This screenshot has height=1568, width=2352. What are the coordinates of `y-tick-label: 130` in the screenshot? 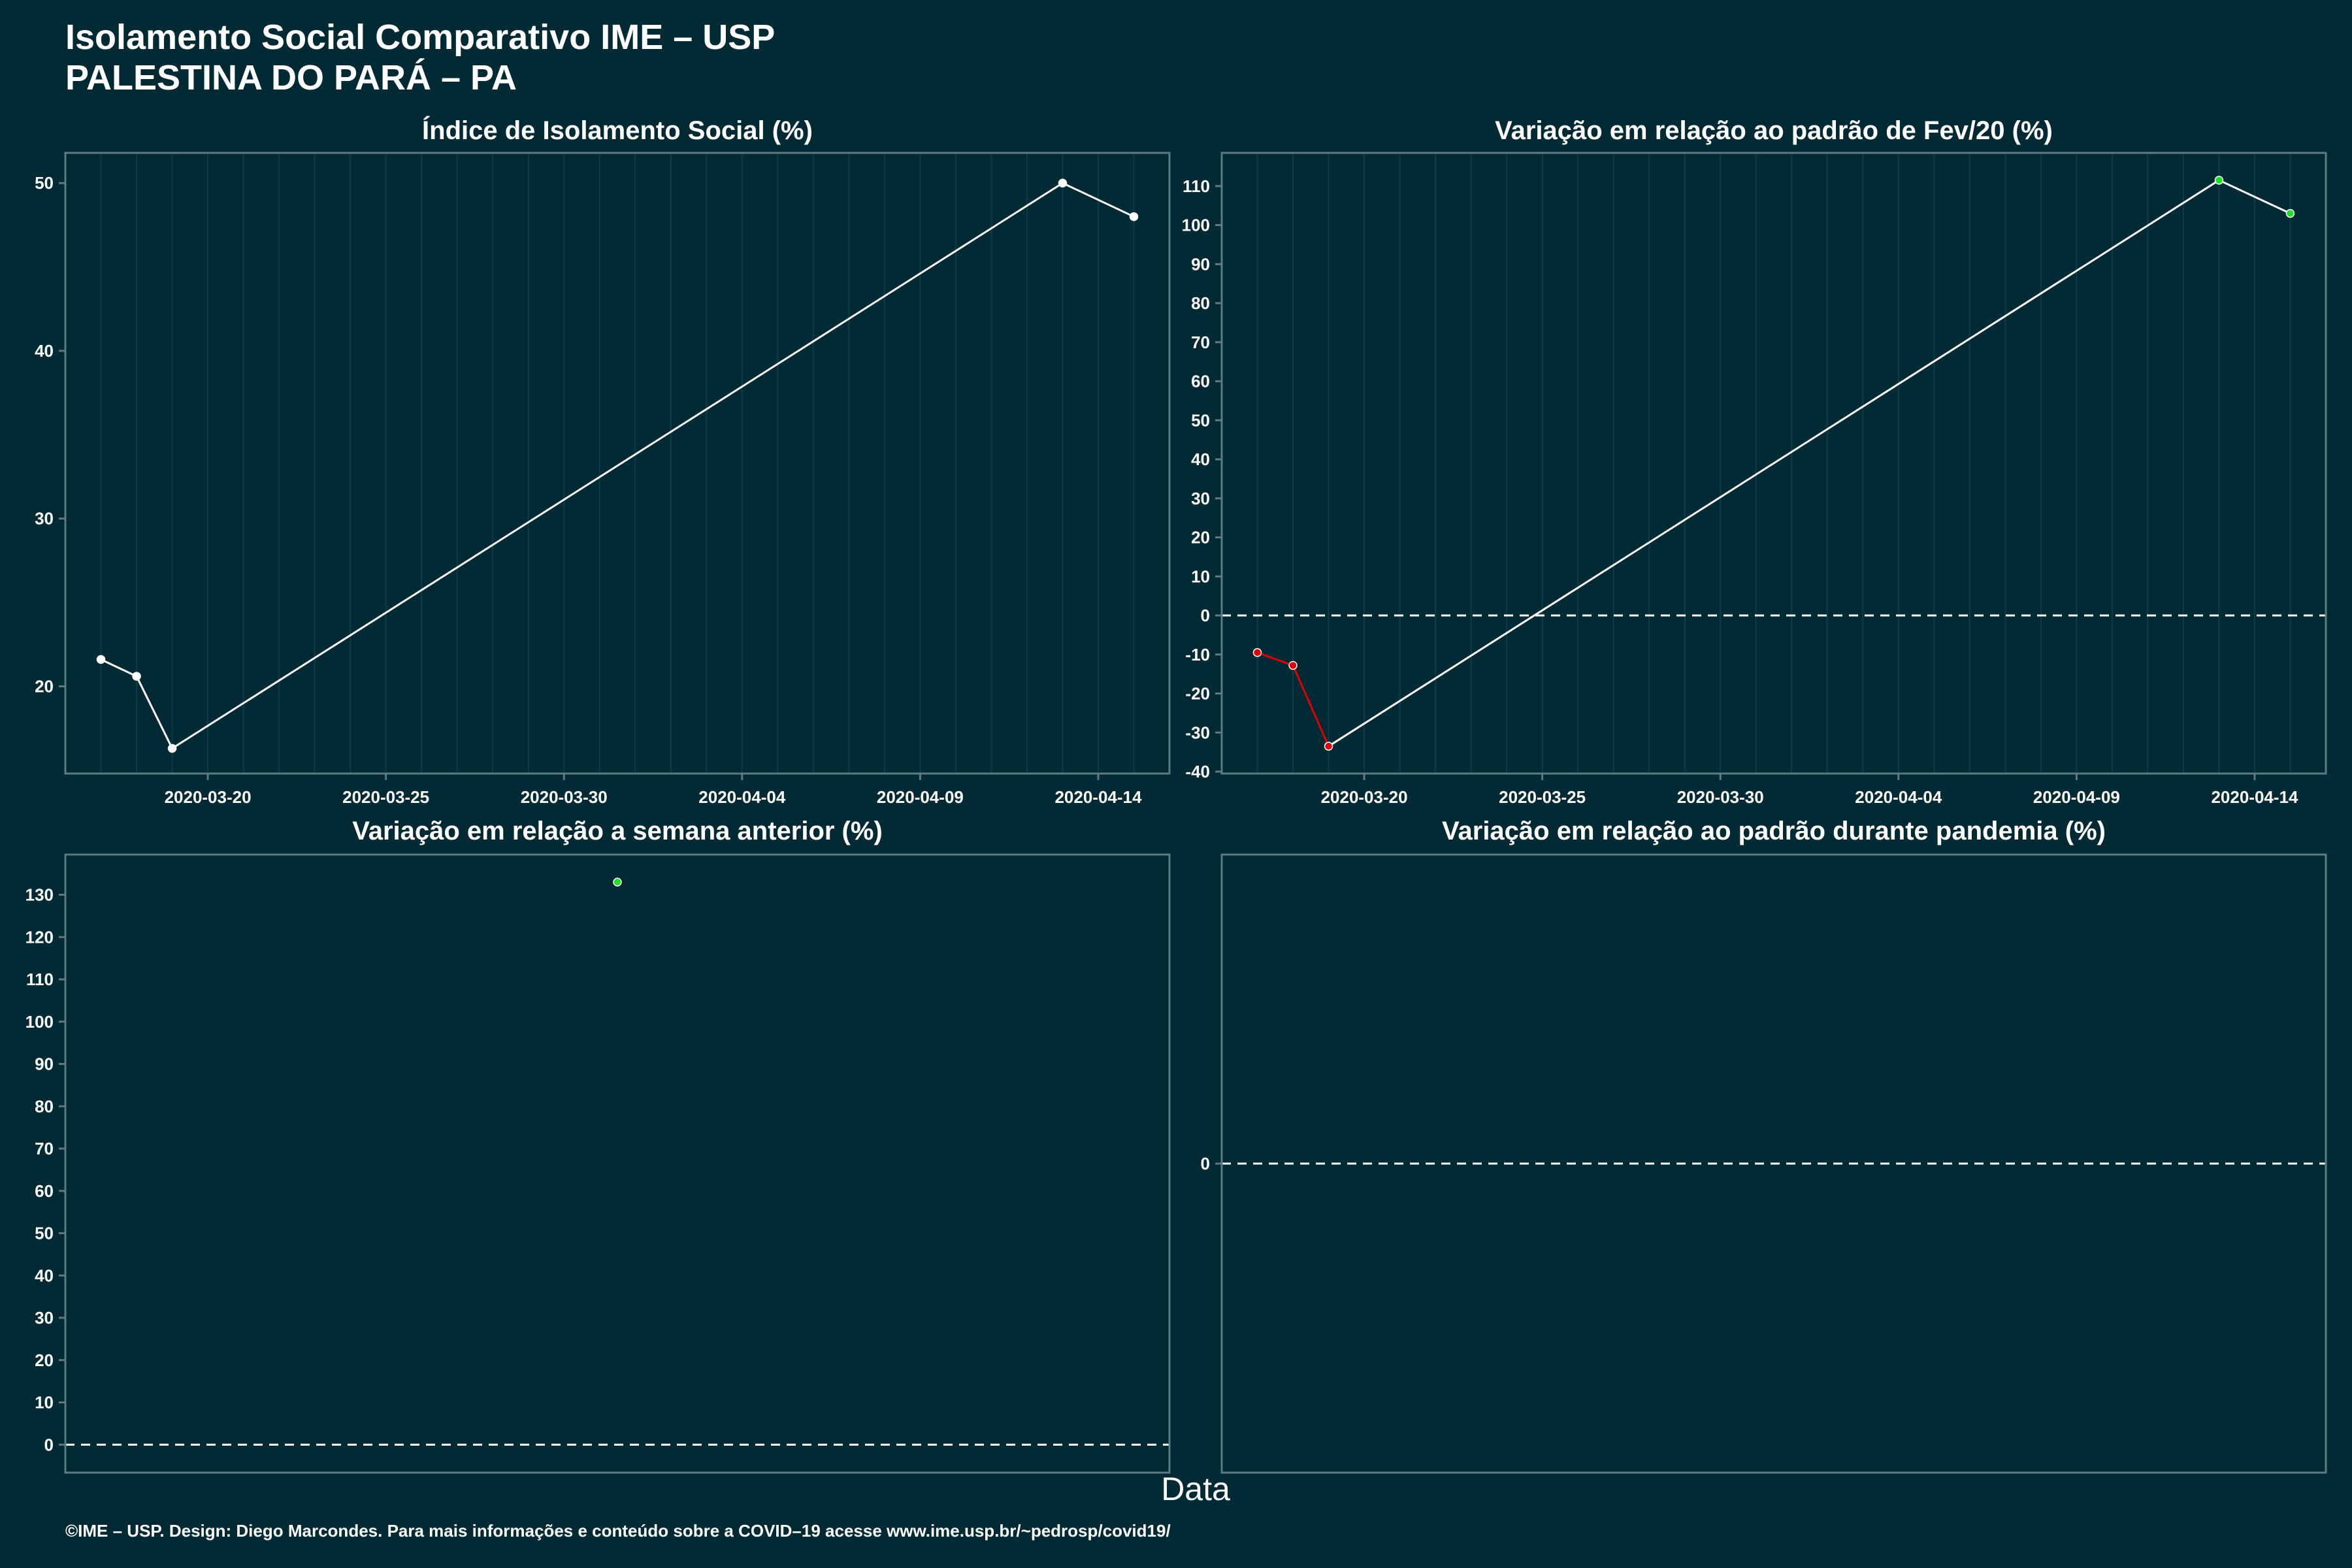 It's located at (39, 895).